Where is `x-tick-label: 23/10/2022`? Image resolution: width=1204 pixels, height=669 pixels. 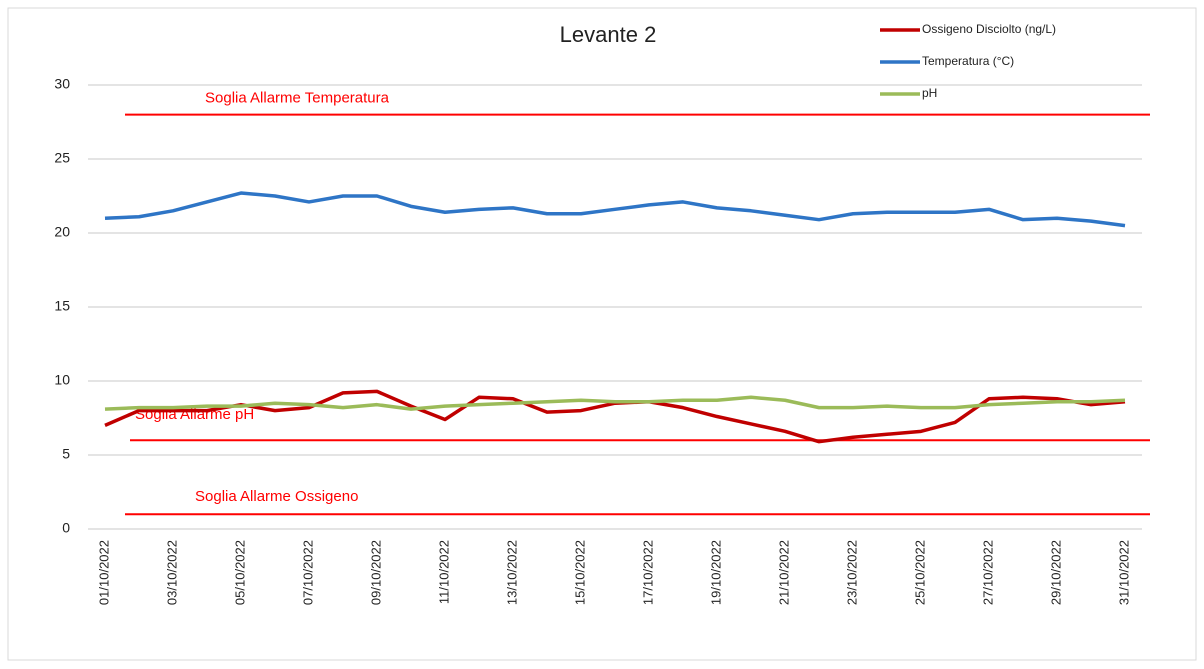
x-tick-label: 23/10/2022 is located at coordinates (851, 572).